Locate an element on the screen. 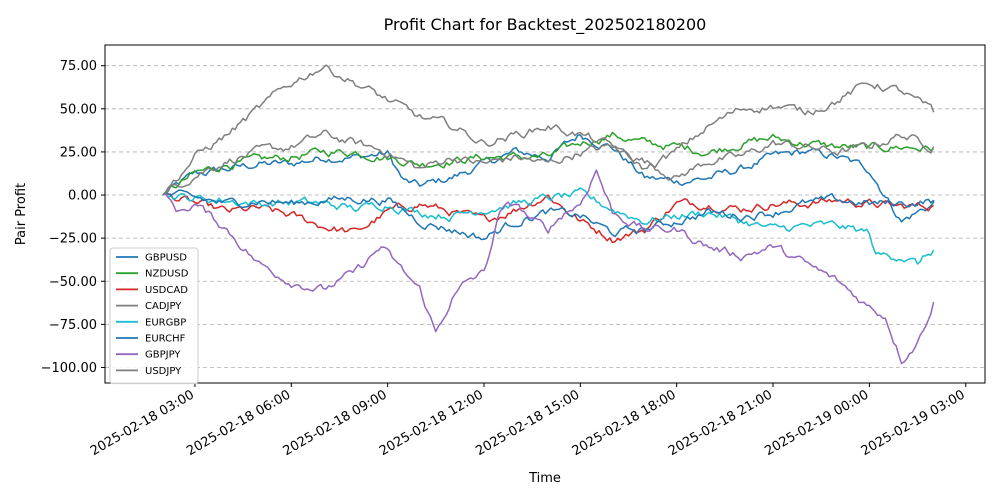  legend-label: EURGBP is located at coordinates (165, 322).